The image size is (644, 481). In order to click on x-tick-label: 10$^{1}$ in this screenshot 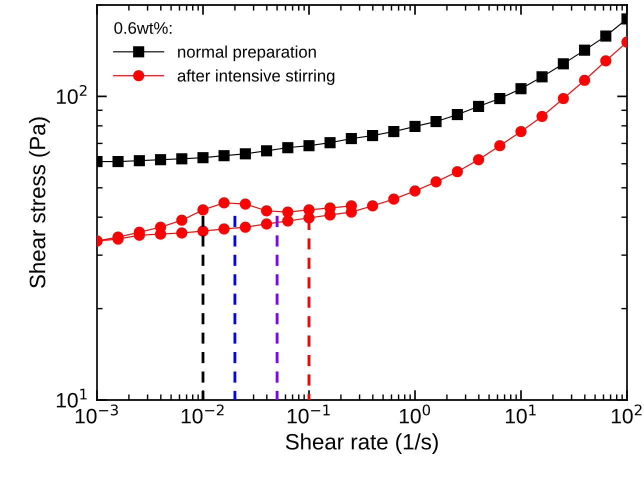, I will do `click(521, 414)`.